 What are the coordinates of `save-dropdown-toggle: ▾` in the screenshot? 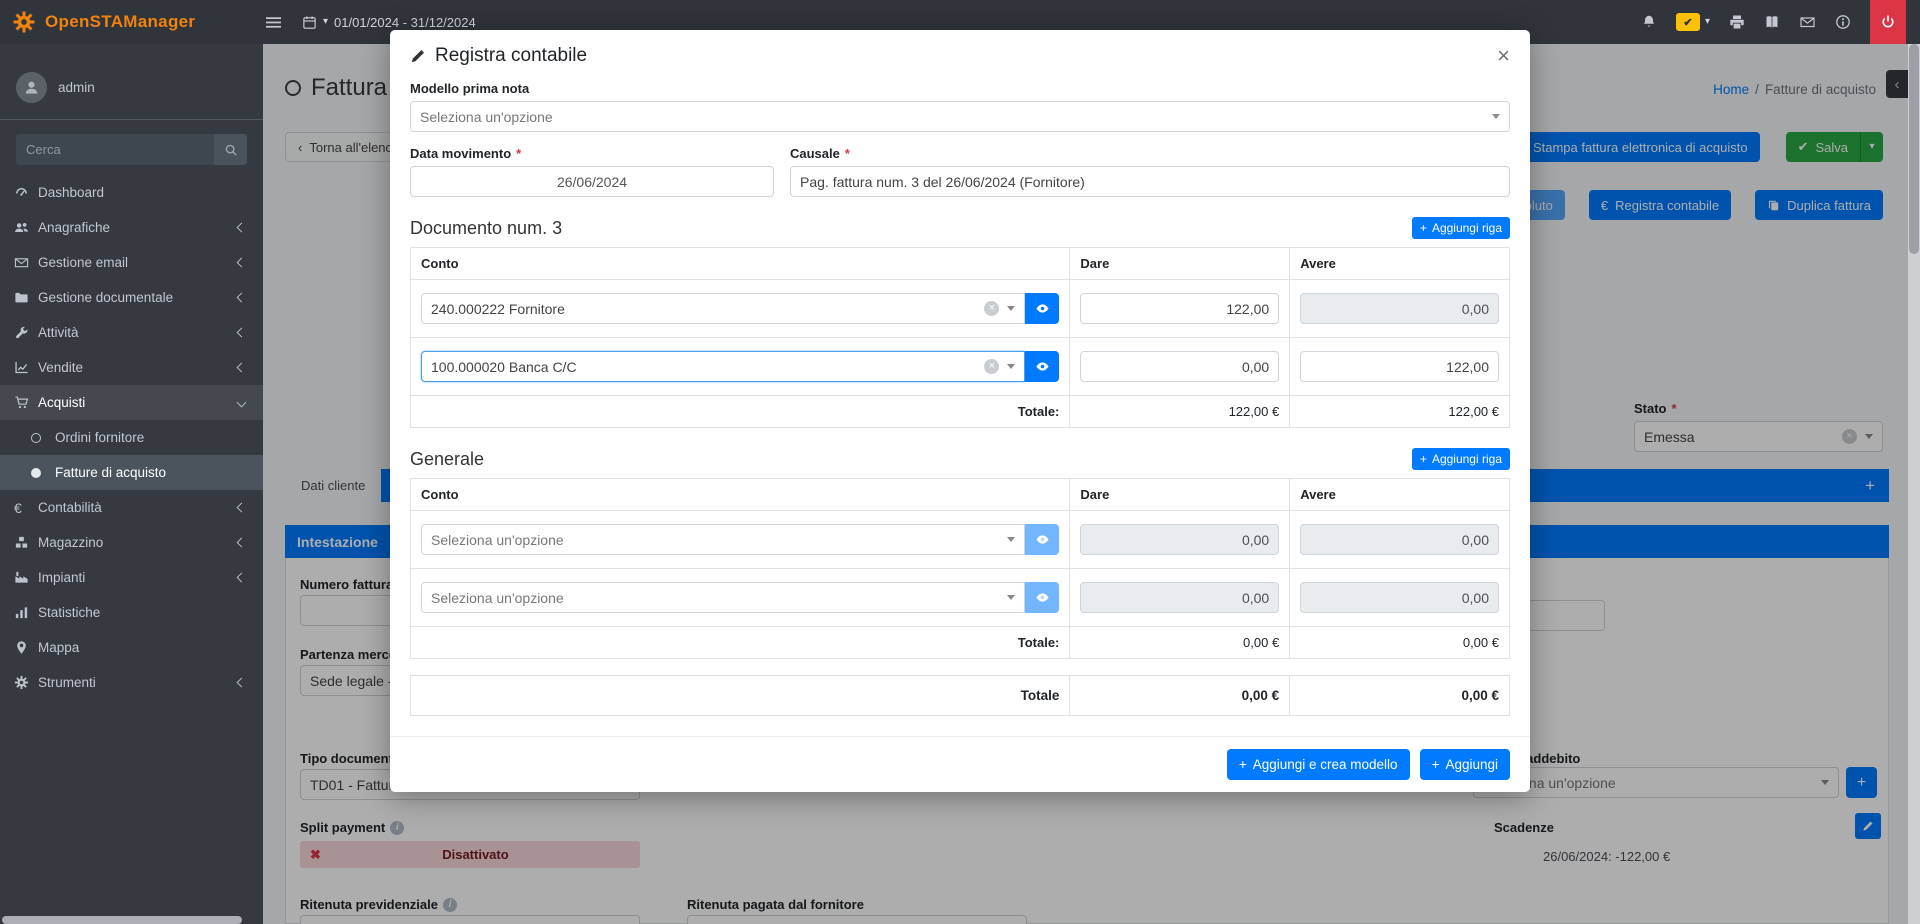 It's located at (1871, 147).